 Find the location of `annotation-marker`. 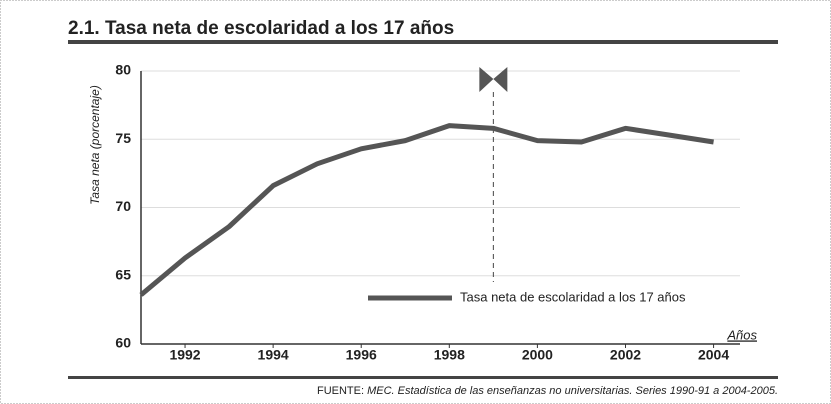

annotation-marker is located at coordinates (493, 79).